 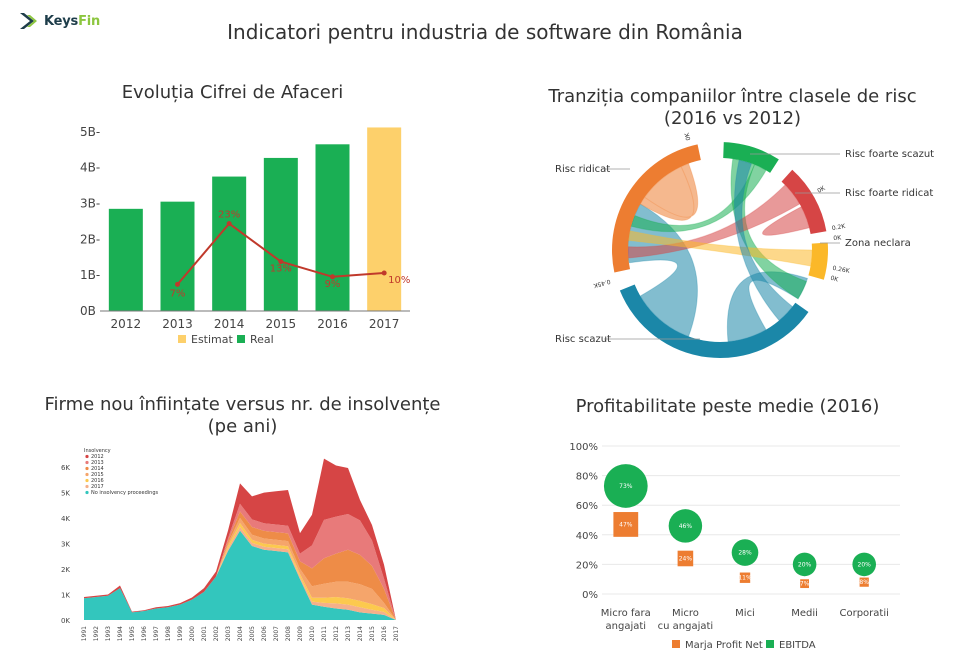 I want to click on logo-text: KeysFin, so click(x=72, y=21).